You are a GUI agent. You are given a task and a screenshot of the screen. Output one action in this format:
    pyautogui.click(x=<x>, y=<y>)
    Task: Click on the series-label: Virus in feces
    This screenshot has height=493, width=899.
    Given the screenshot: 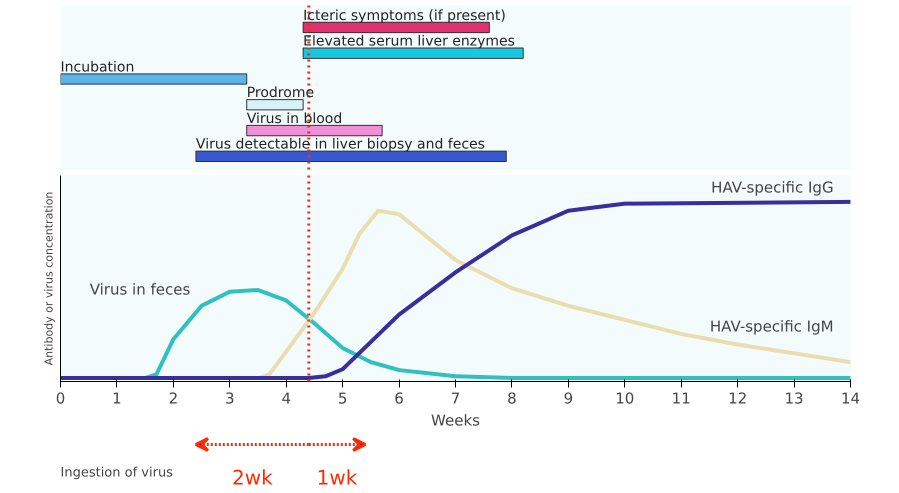 What is the action you would take?
    pyautogui.click(x=140, y=289)
    